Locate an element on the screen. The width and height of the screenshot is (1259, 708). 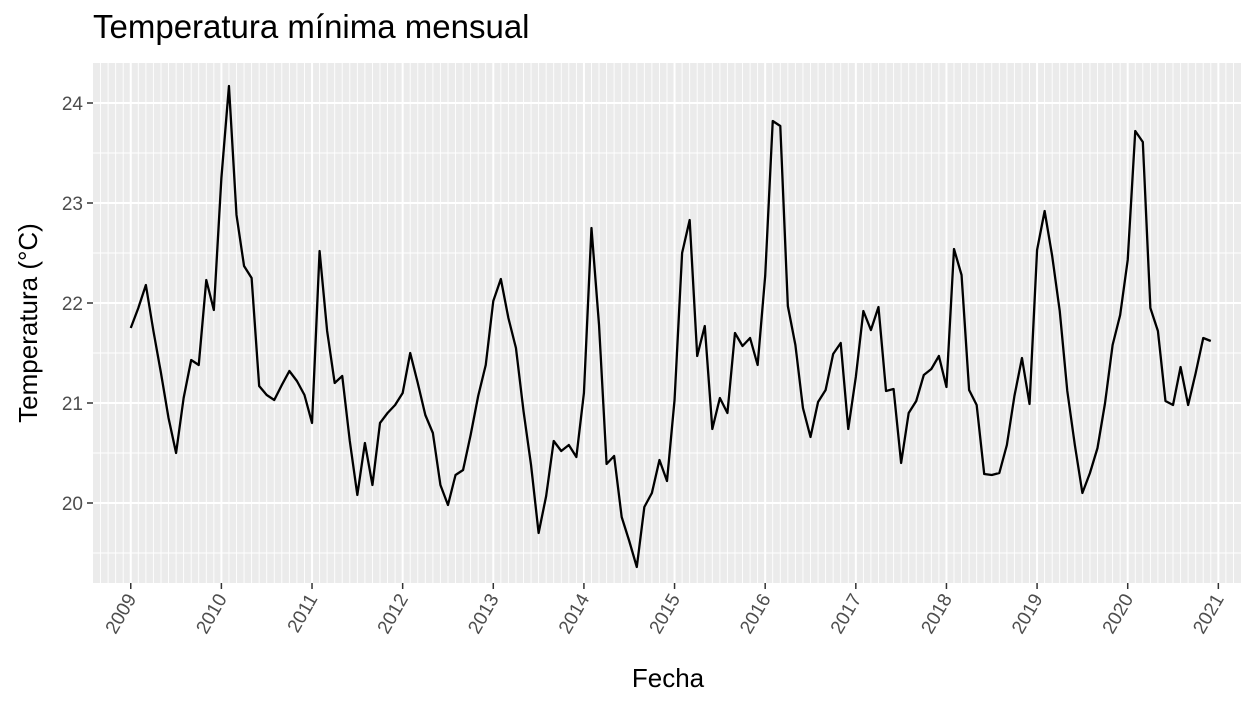
x-tick-label: 2011 is located at coordinates (303, 614).